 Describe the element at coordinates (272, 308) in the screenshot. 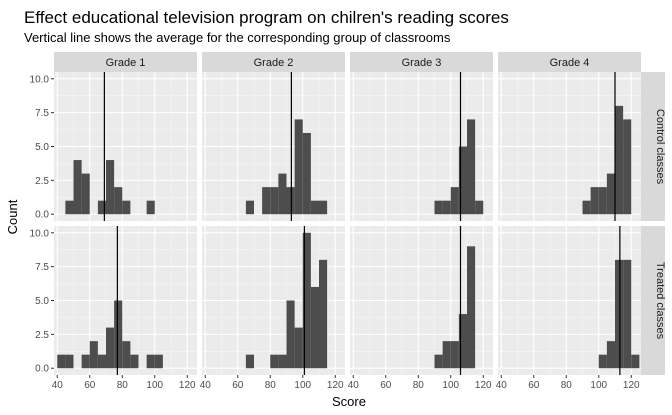

I see `panel-2-2: 40 60 80 100 120` at that location.